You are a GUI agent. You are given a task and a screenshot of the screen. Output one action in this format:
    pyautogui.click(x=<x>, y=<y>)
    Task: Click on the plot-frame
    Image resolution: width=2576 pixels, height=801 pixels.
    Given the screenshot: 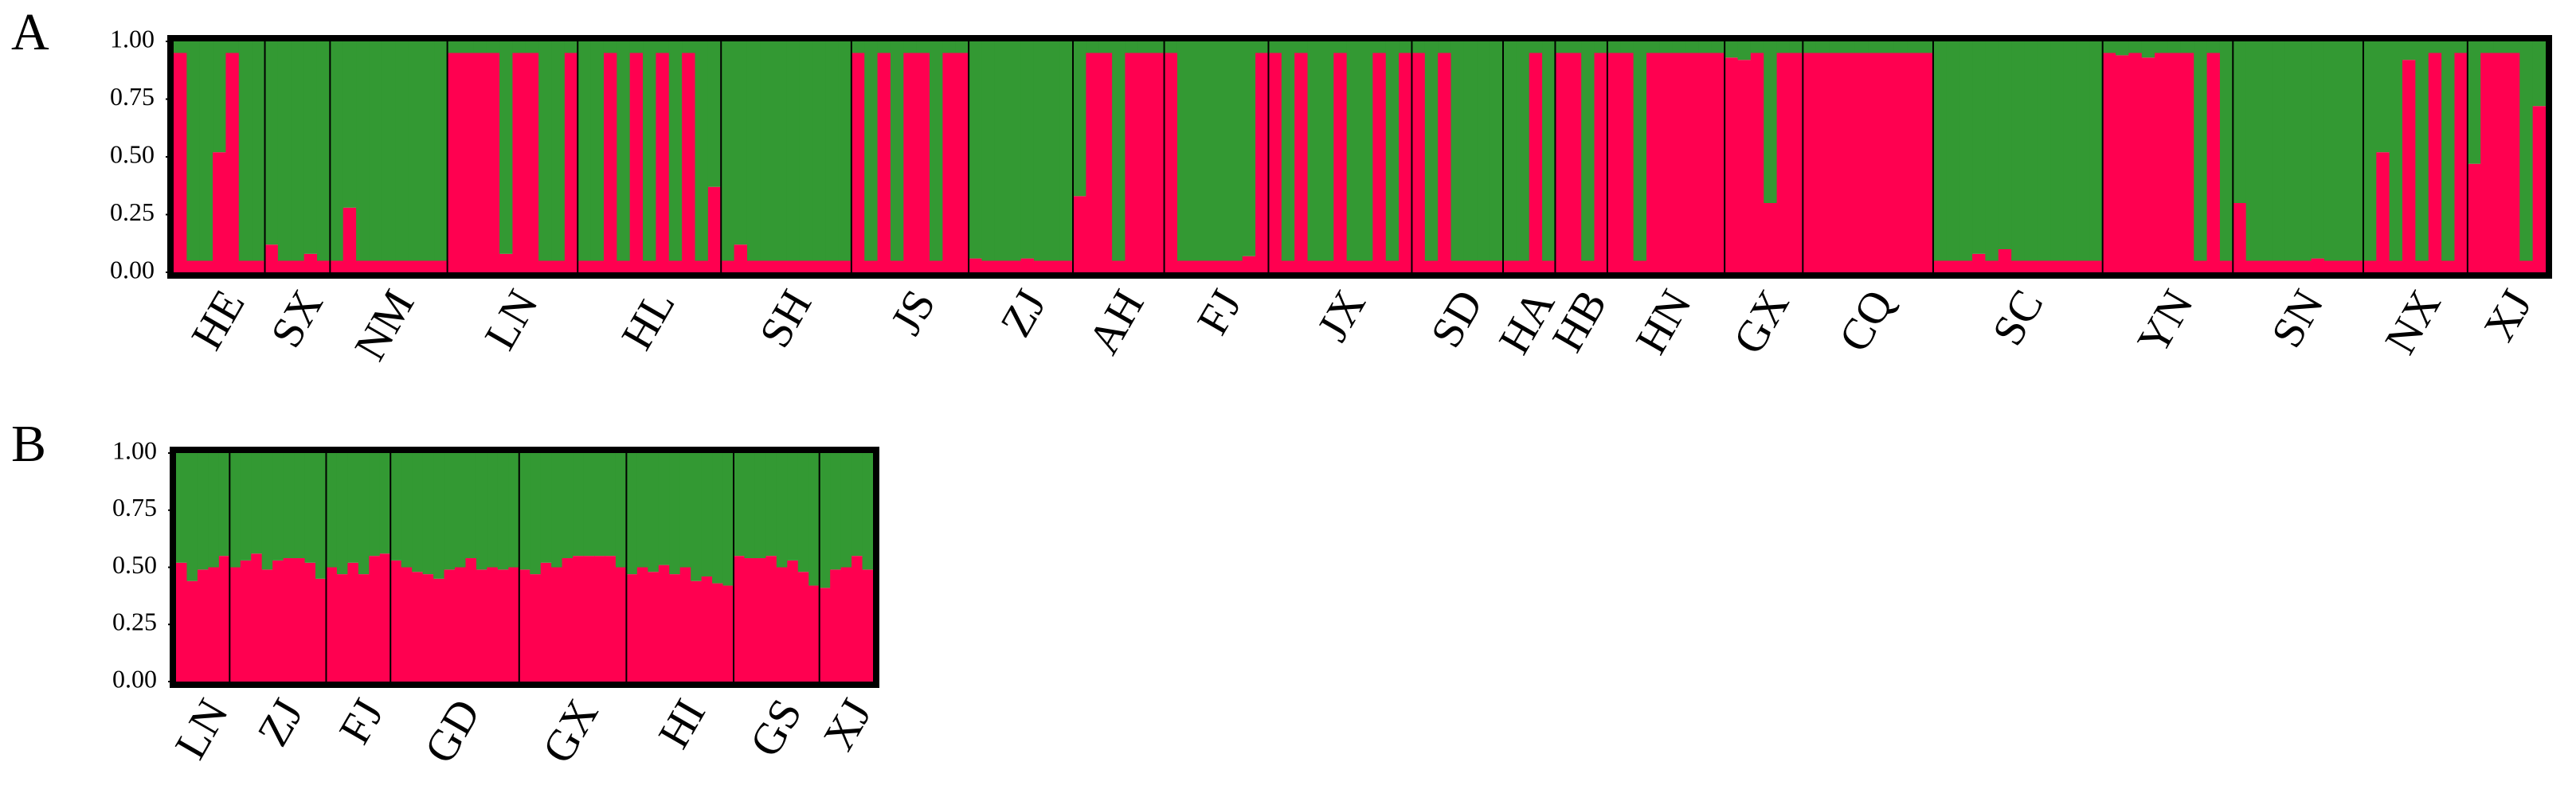 What is the action you would take?
    pyautogui.click(x=524, y=567)
    